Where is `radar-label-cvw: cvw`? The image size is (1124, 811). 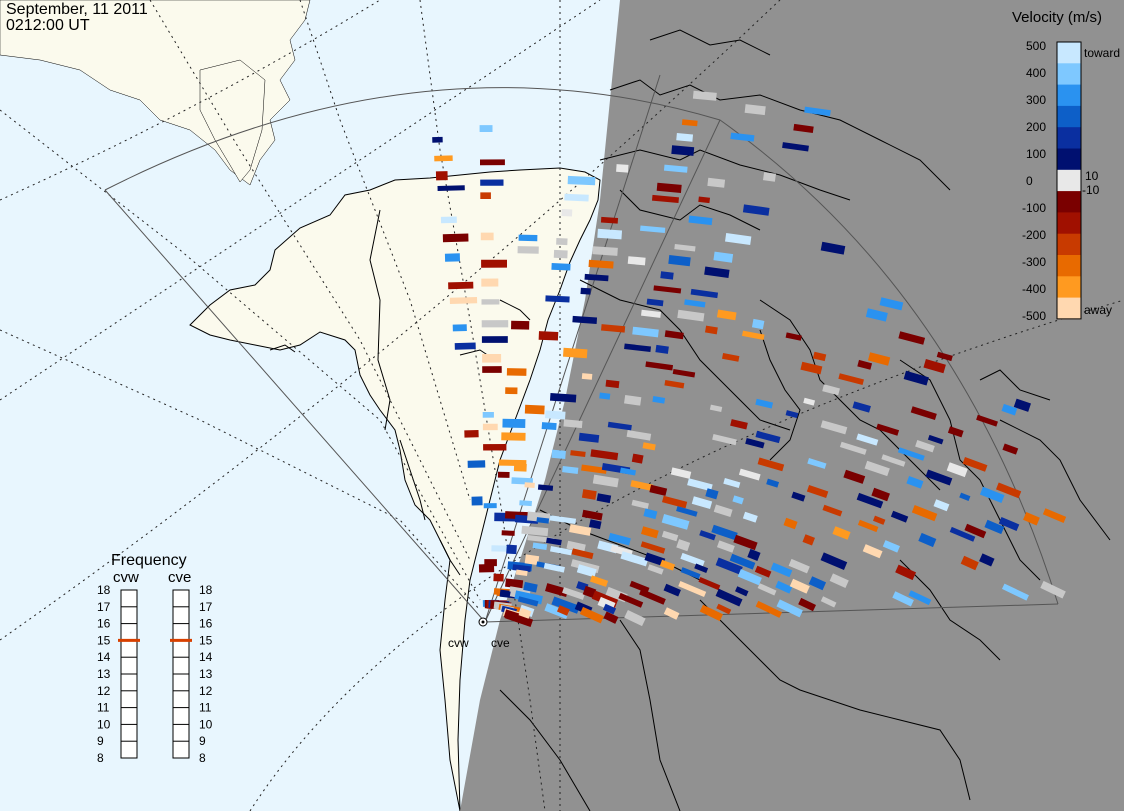
radar-label-cvw: cvw is located at coordinates (458, 643).